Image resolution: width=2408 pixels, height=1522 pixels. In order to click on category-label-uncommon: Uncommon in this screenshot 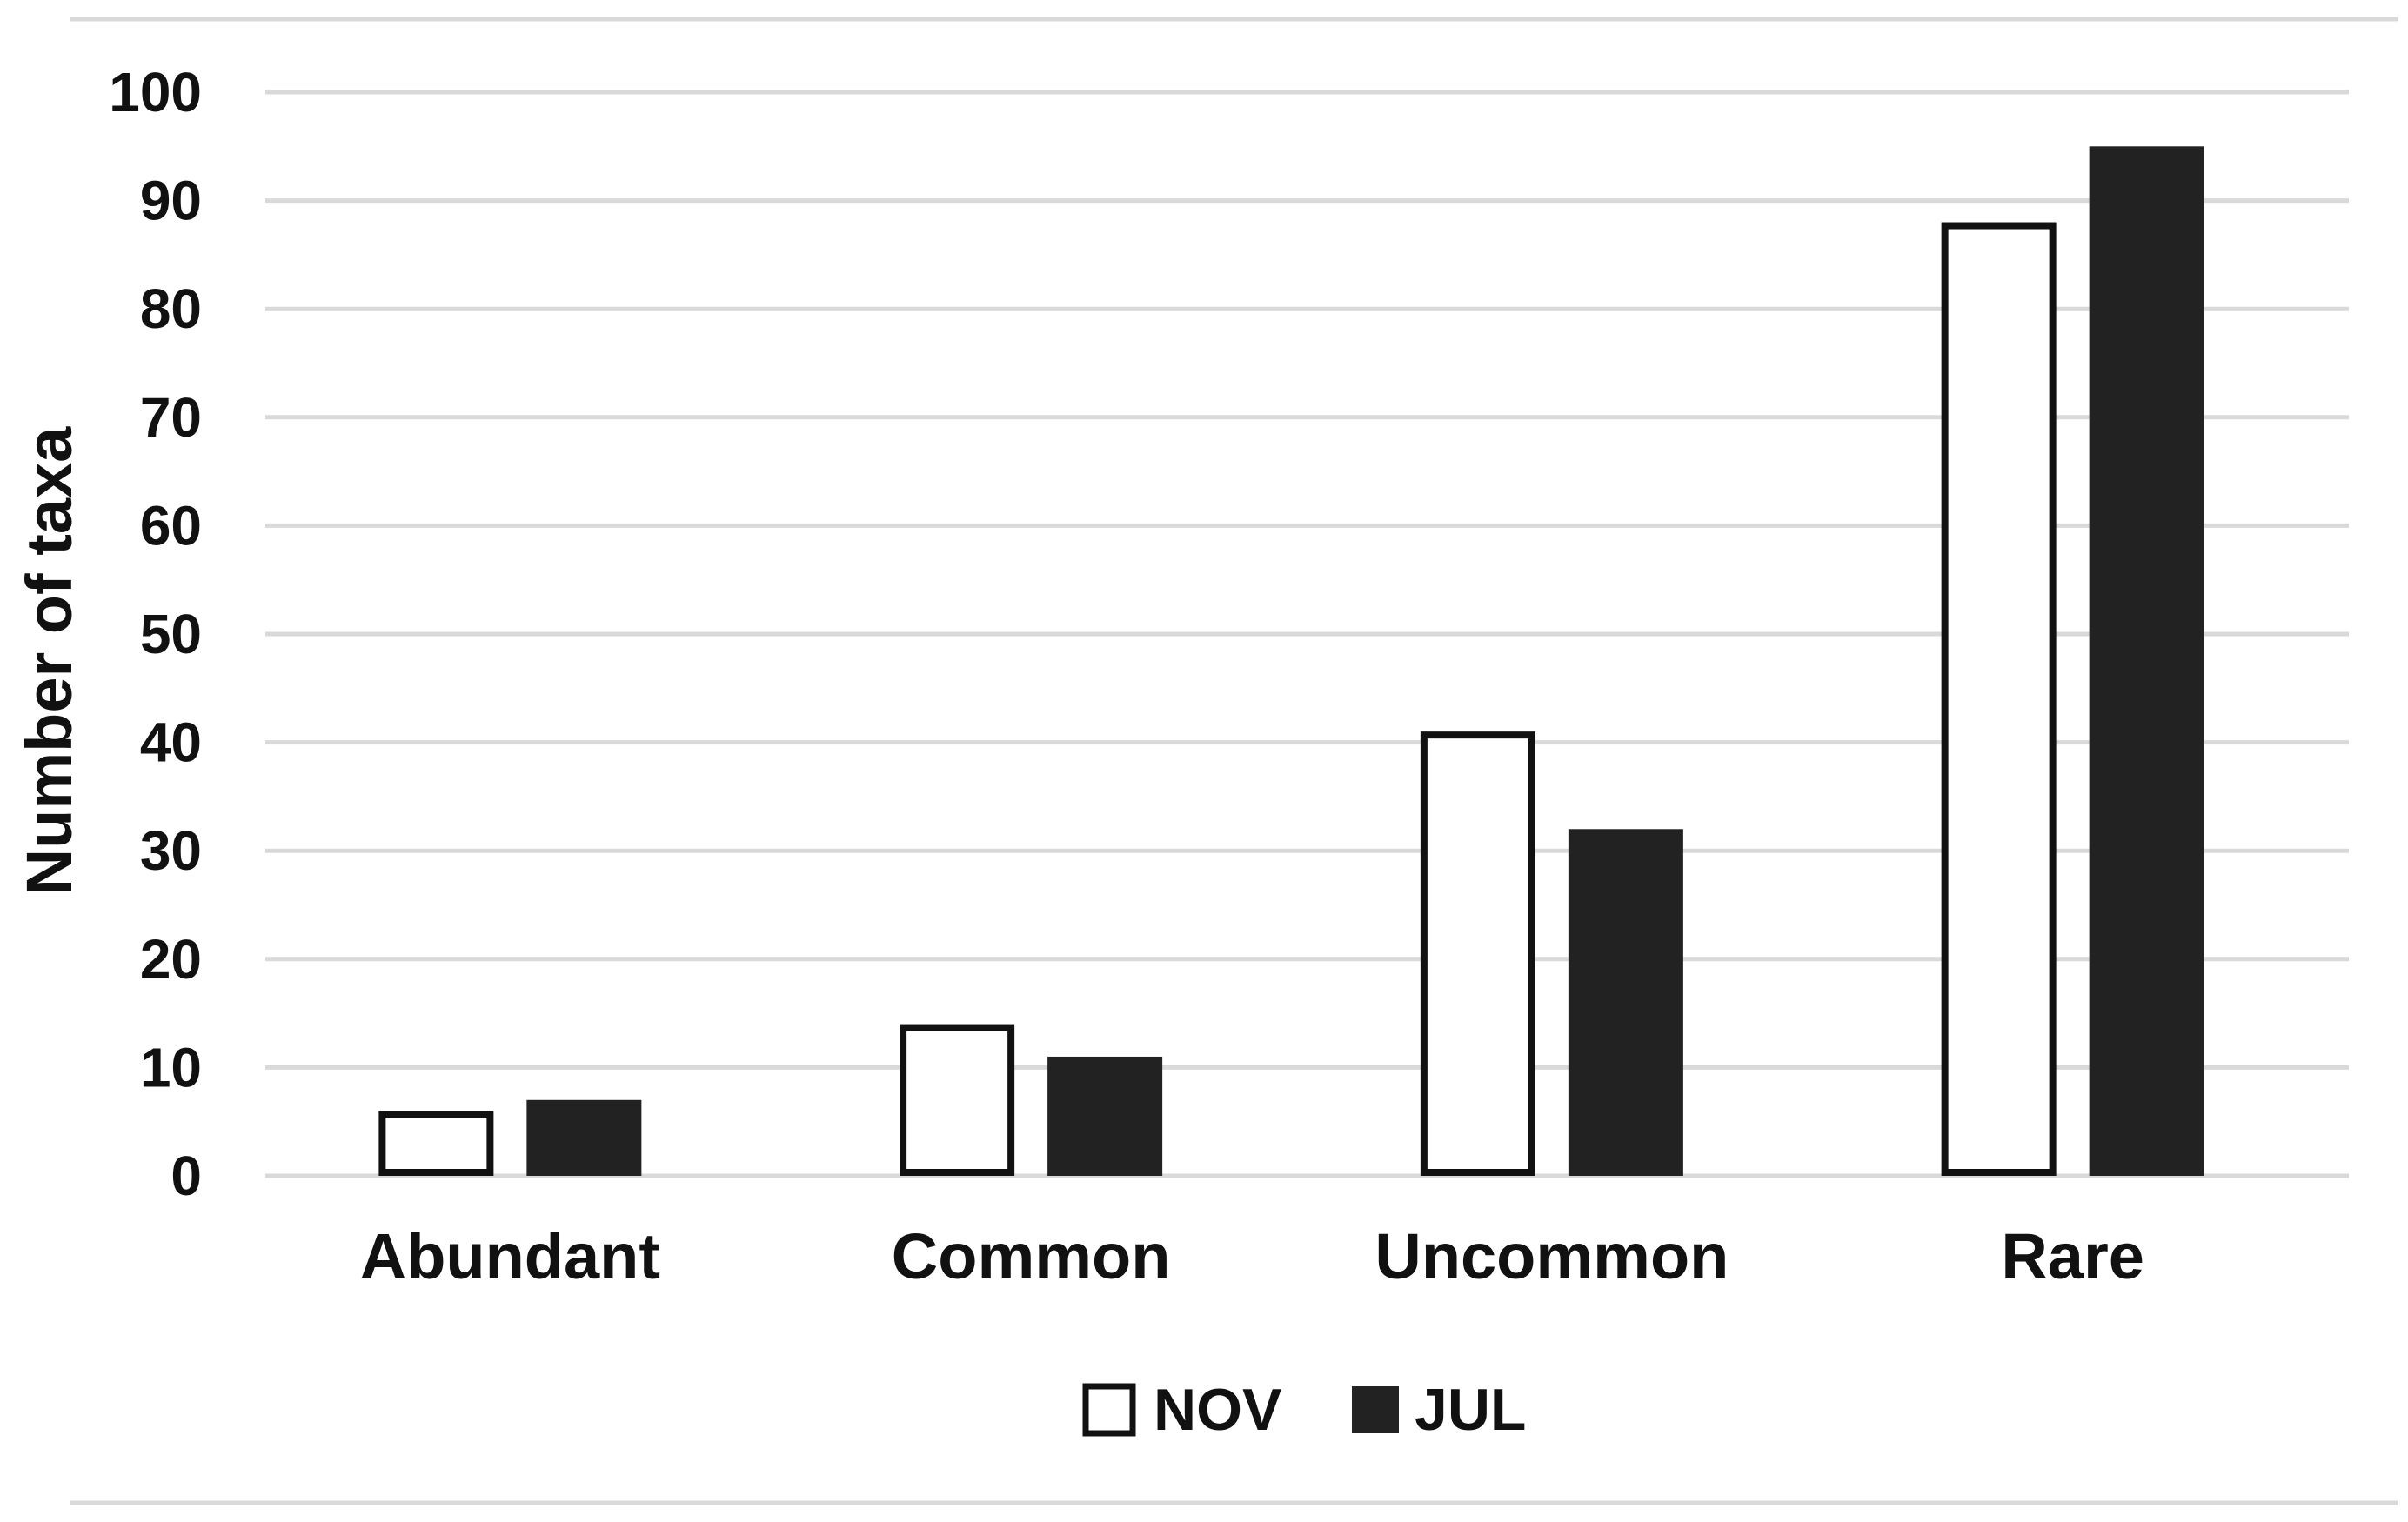, I will do `click(1552, 1256)`.